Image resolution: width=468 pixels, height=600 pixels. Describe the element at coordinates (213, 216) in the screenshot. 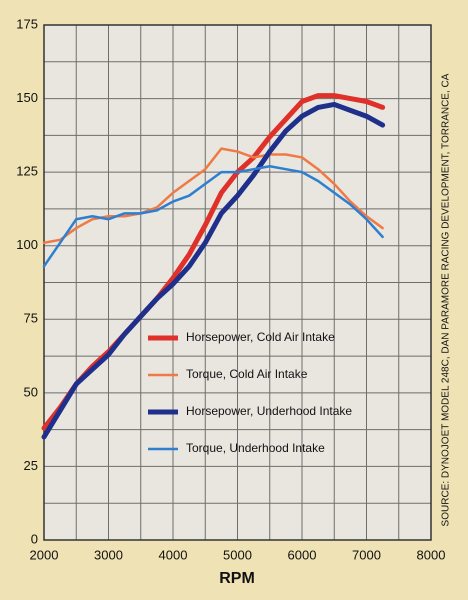

I see `series-line` at that location.